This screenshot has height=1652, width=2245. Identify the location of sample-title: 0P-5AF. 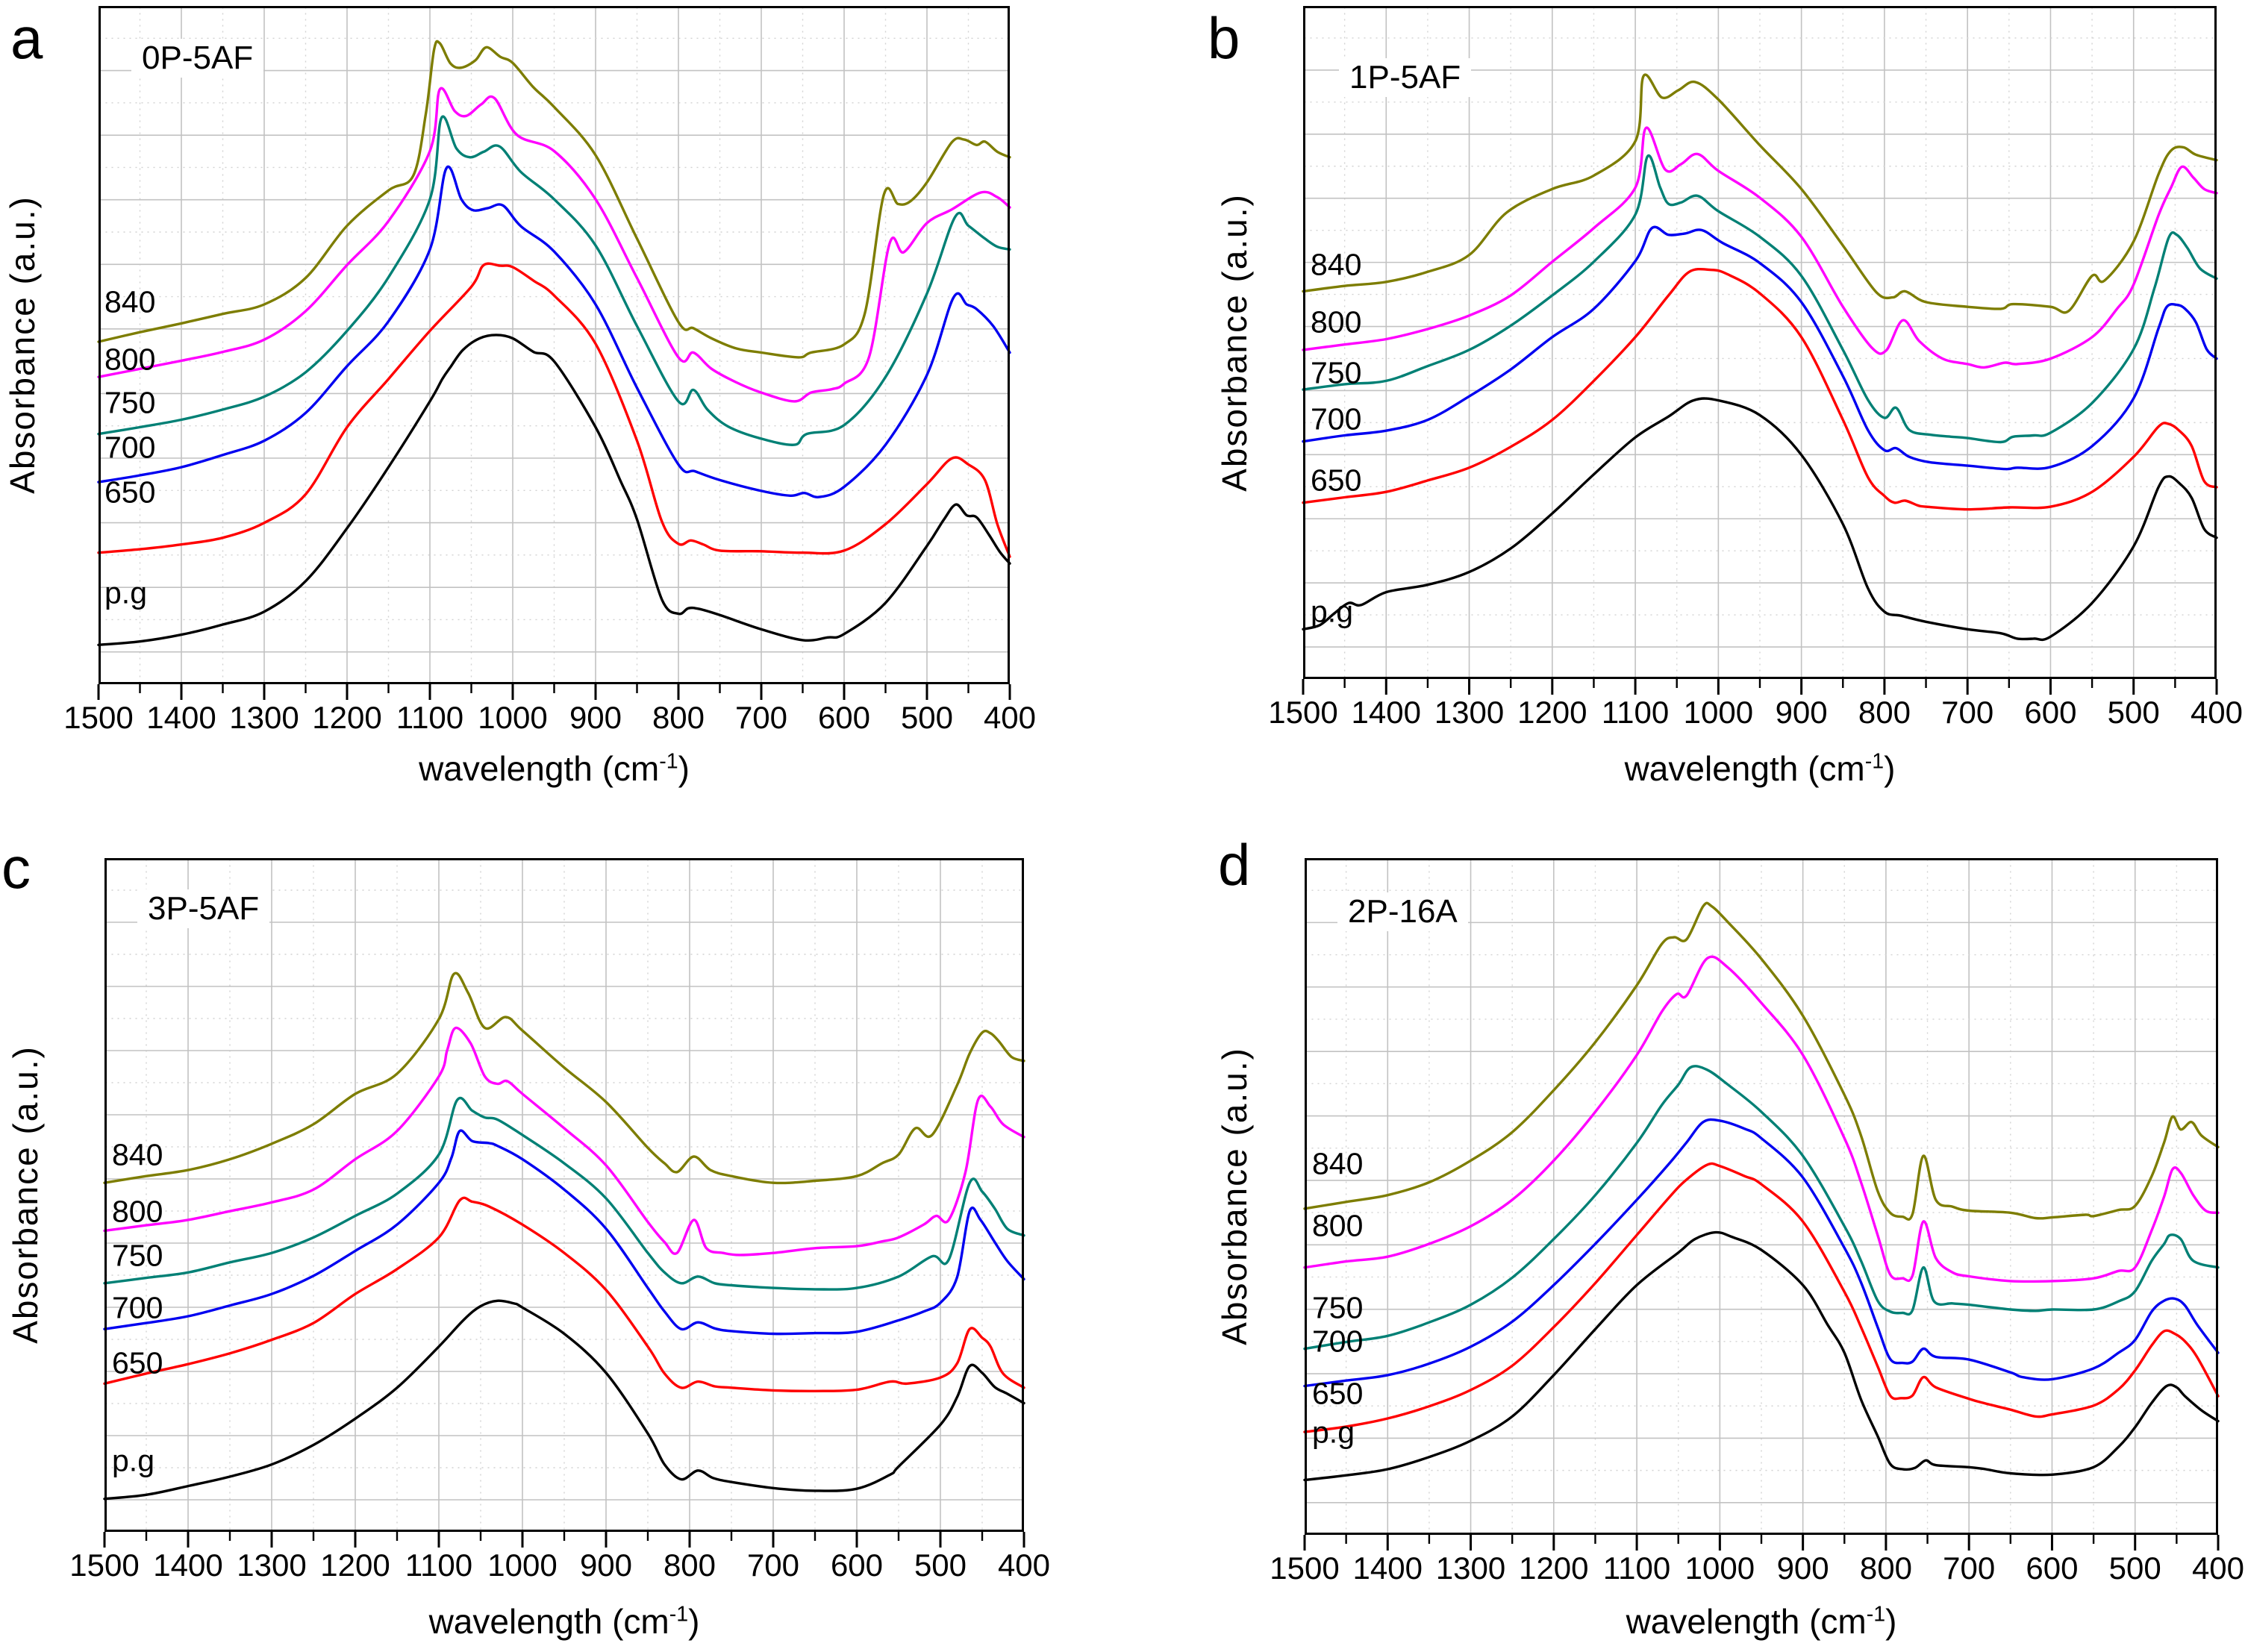
(198, 59).